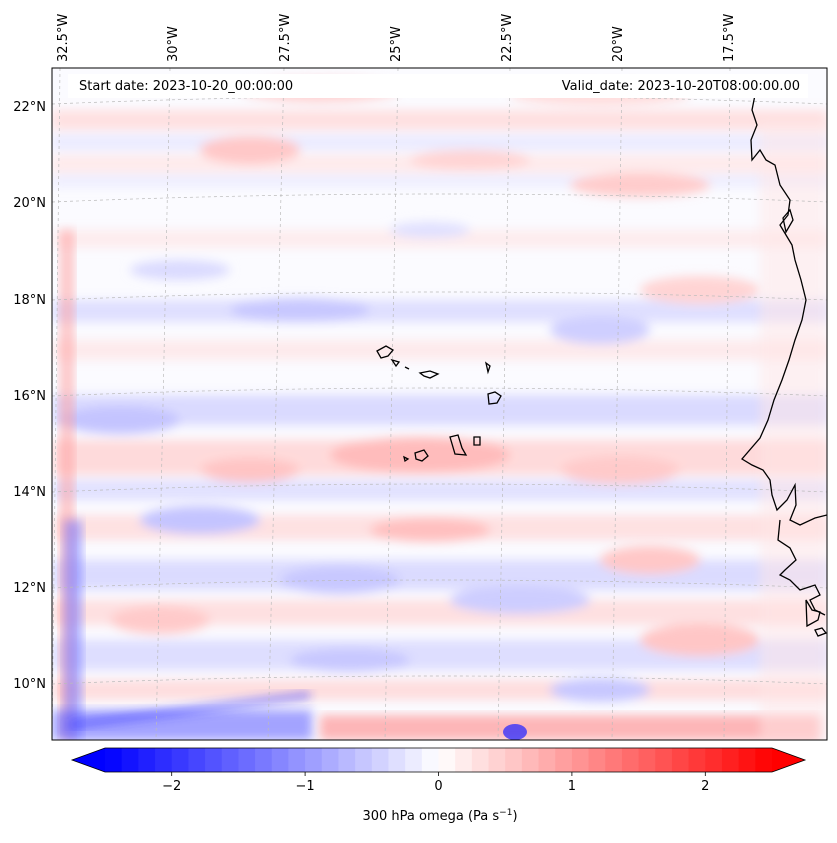  I want to click on lon-label: 20°W, so click(618, 44).